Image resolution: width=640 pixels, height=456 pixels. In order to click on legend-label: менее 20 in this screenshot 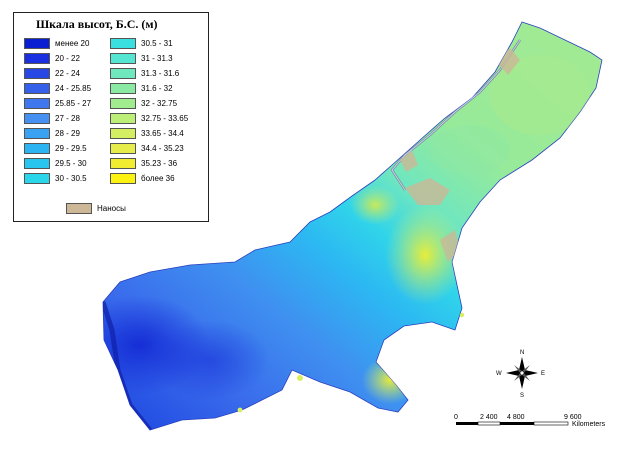, I will do `click(72, 43)`.